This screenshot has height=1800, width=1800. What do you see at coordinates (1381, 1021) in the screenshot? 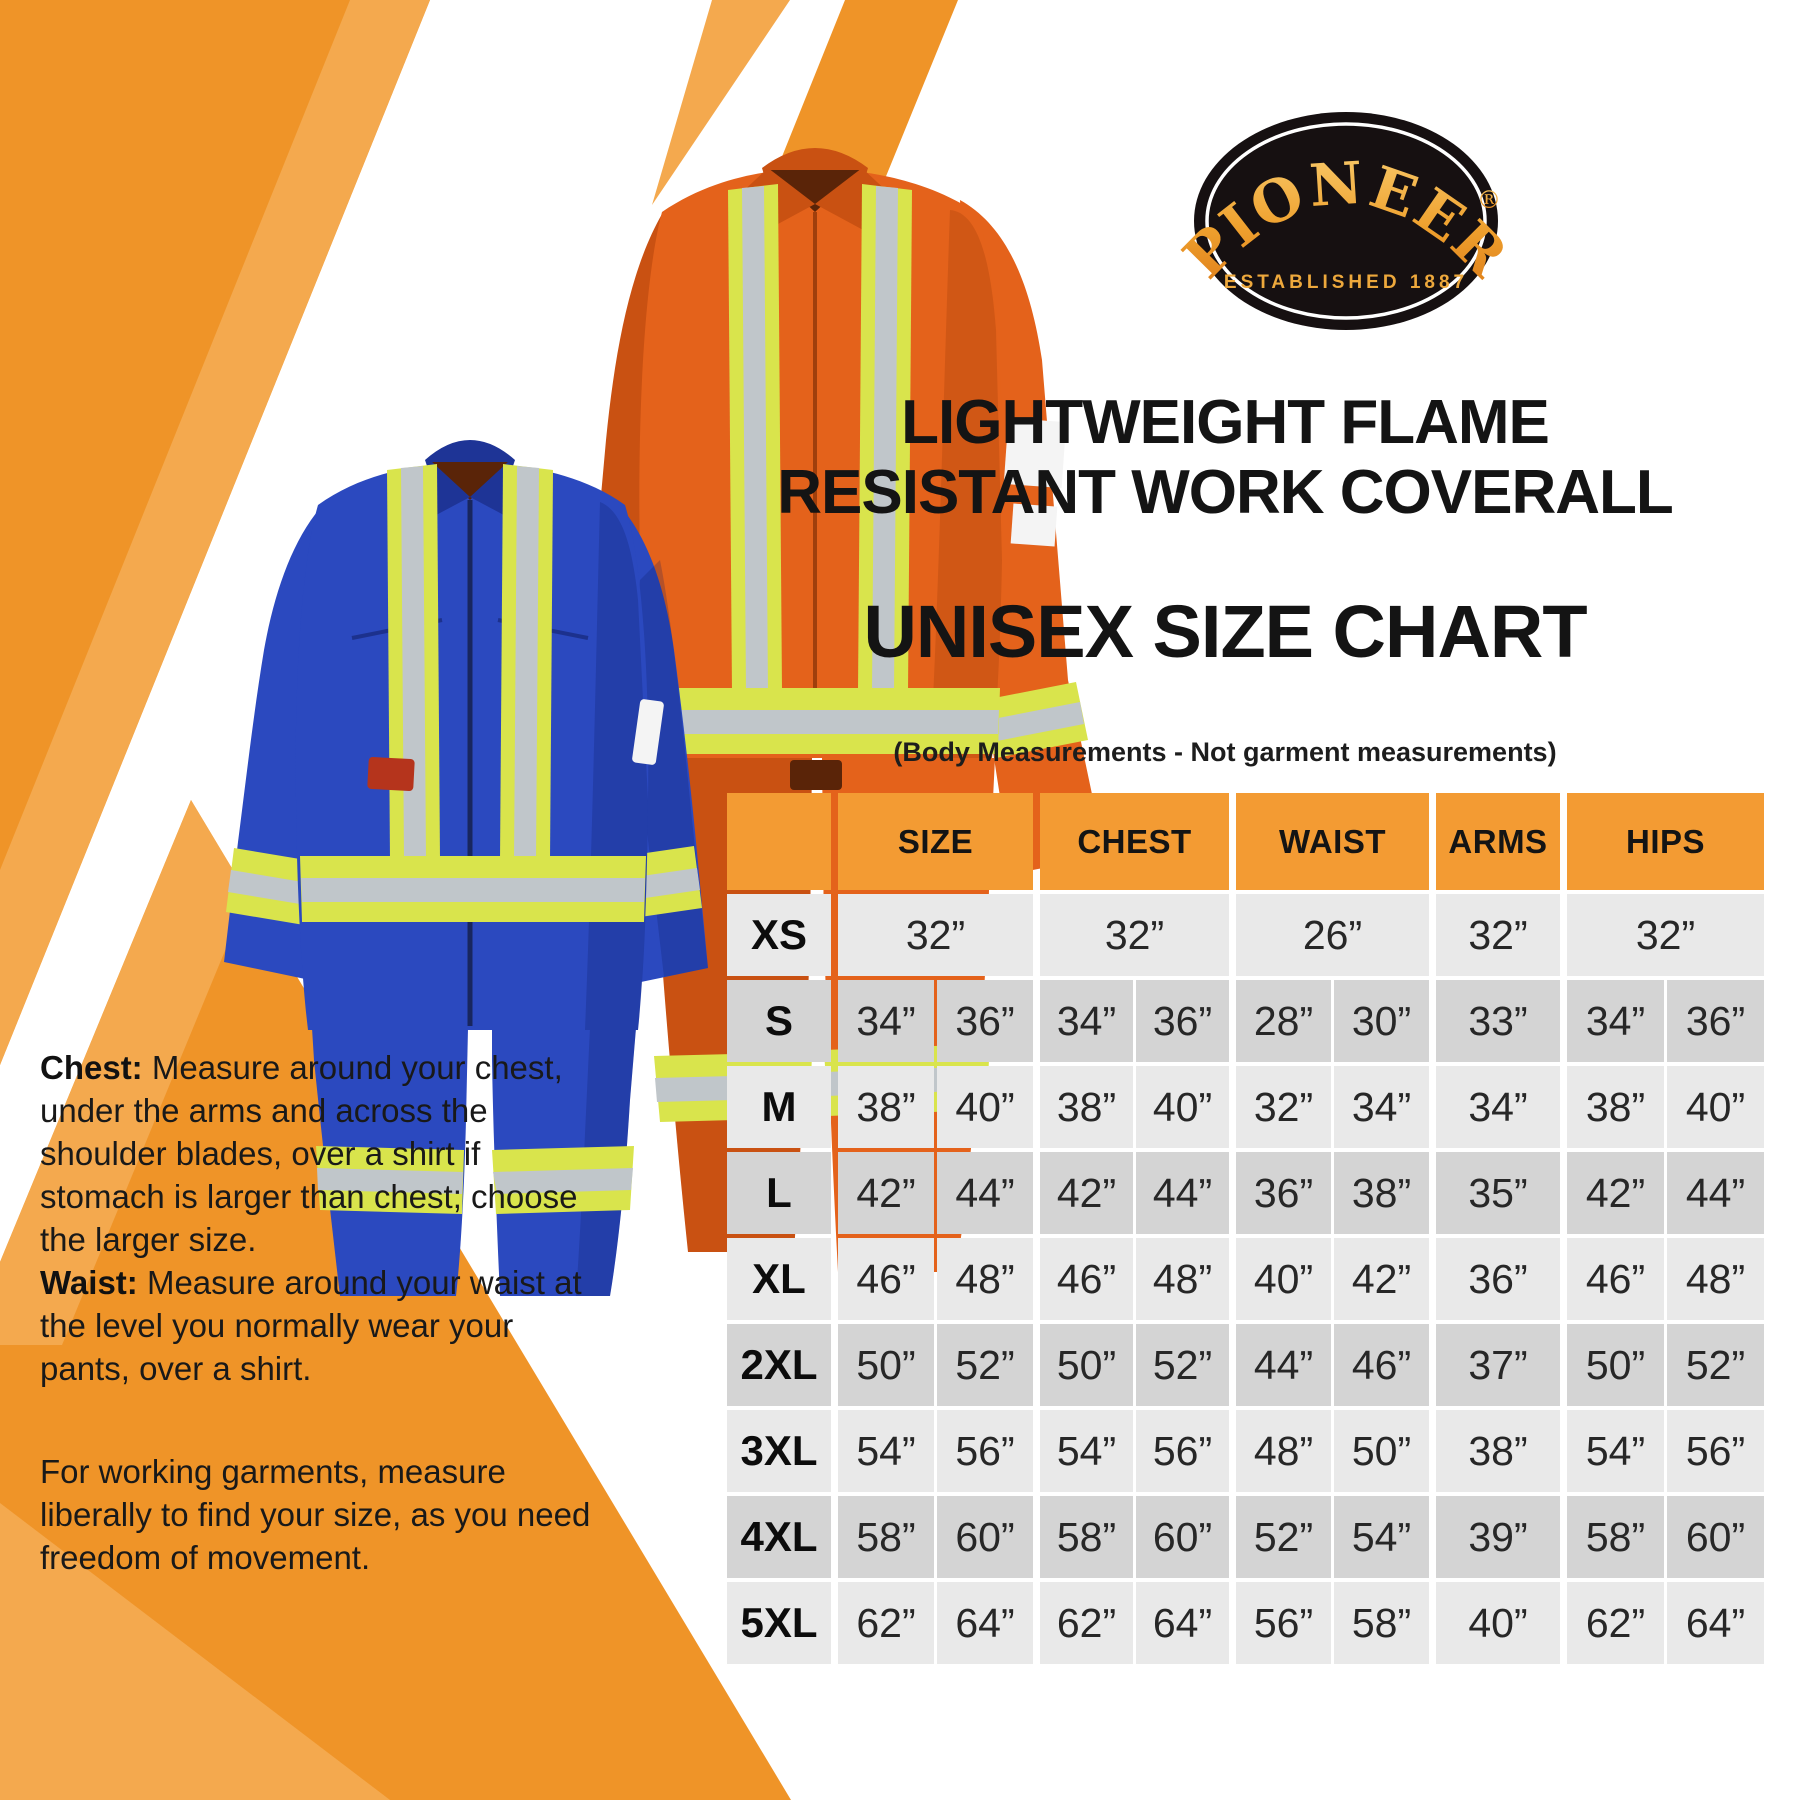
I see `cell-waist: 30”` at bounding box center [1381, 1021].